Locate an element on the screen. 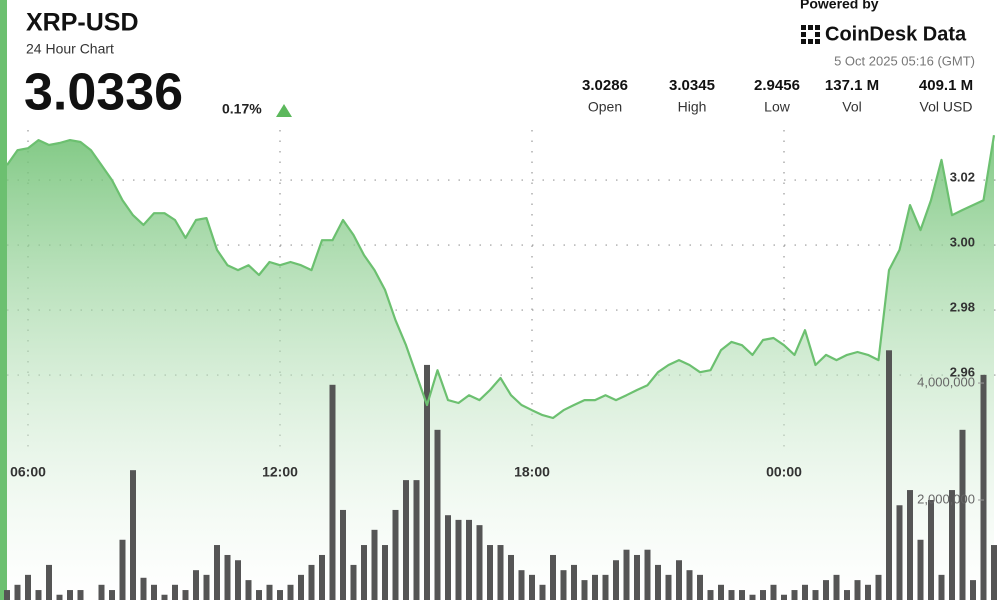 This screenshot has width=1000, height=600. brand: CoinDesk Data is located at coordinates (896, 34).